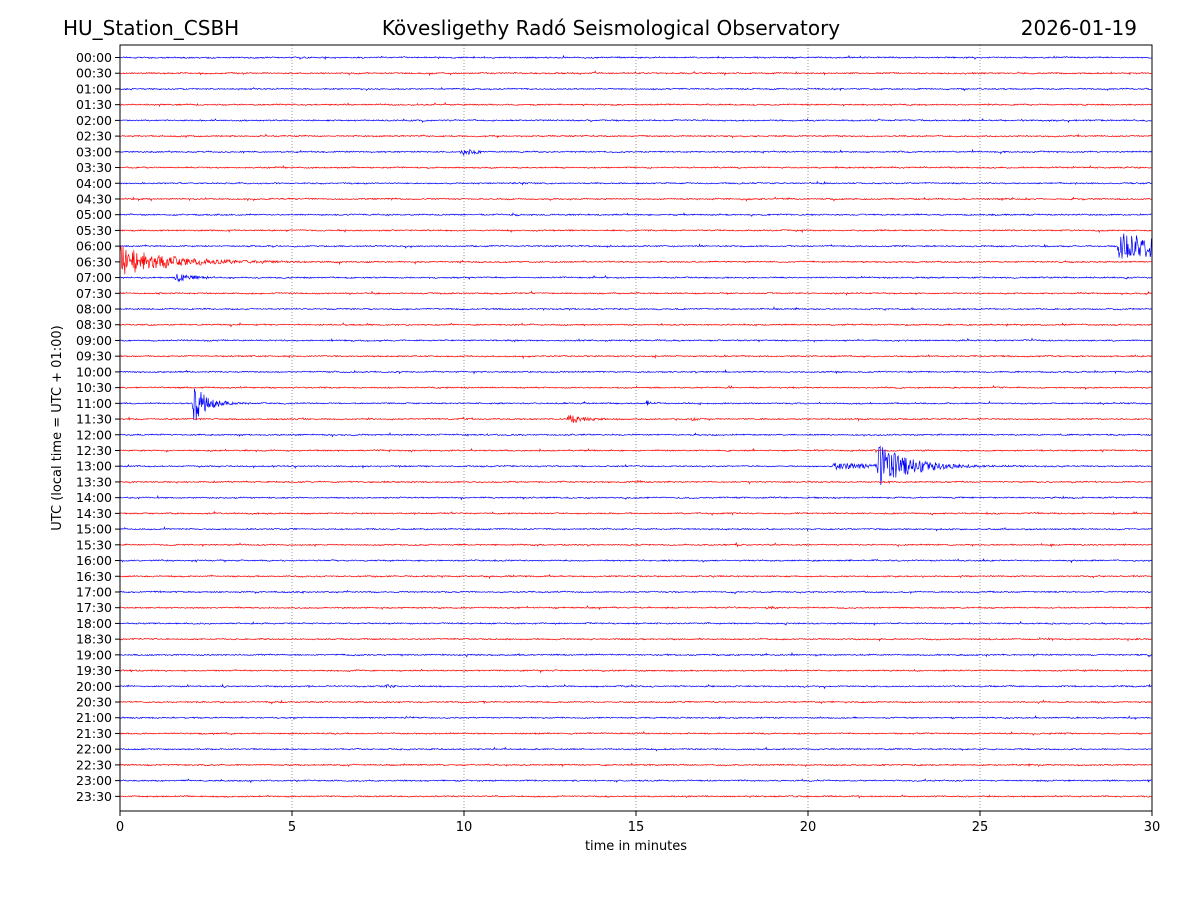  I want to click on row-time-label: 19:30, so click(94, 670).